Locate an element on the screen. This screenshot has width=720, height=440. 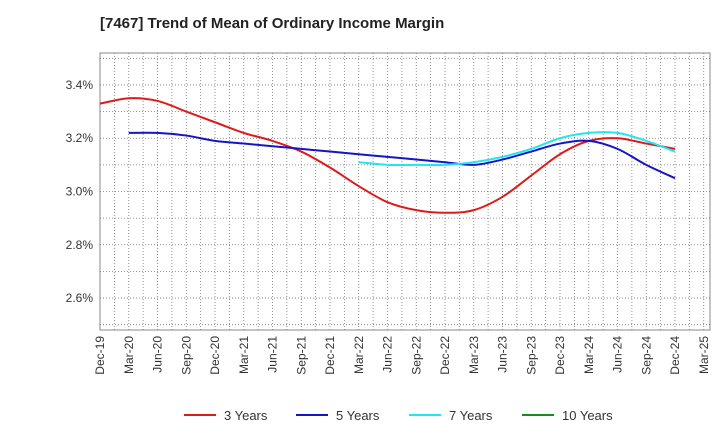
x-tick-label: Dec-22 is located at coordinates (445, 355).